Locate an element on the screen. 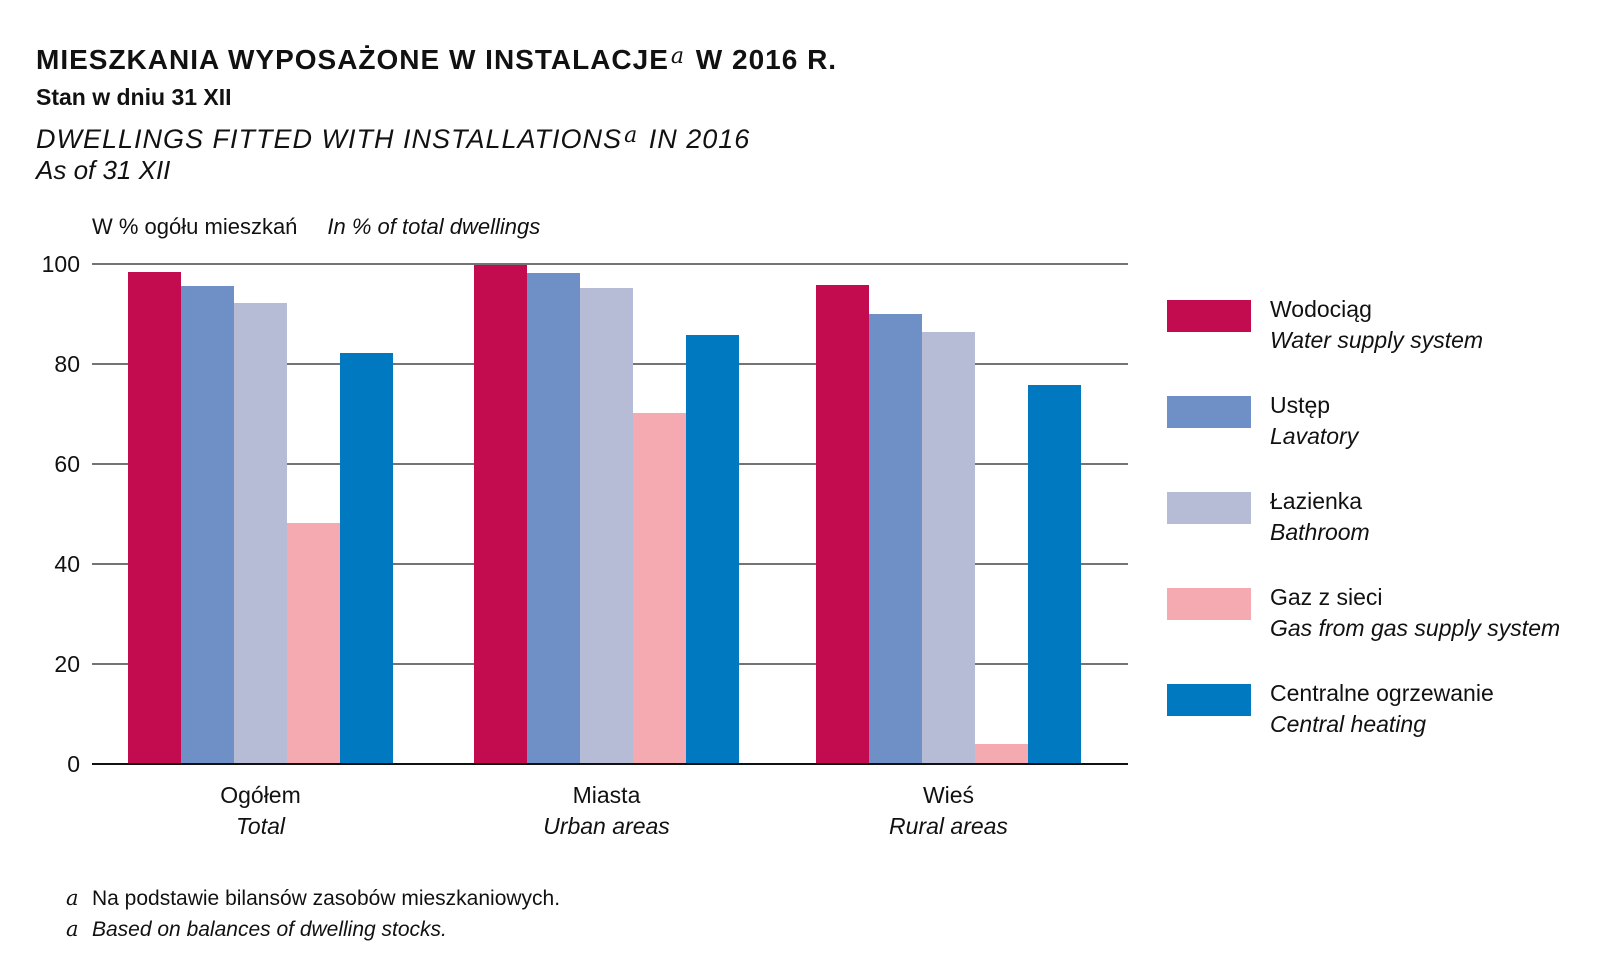  chart-subtitle-pl: Stan w dniu 31 XII is located at coordinates (134, 97).